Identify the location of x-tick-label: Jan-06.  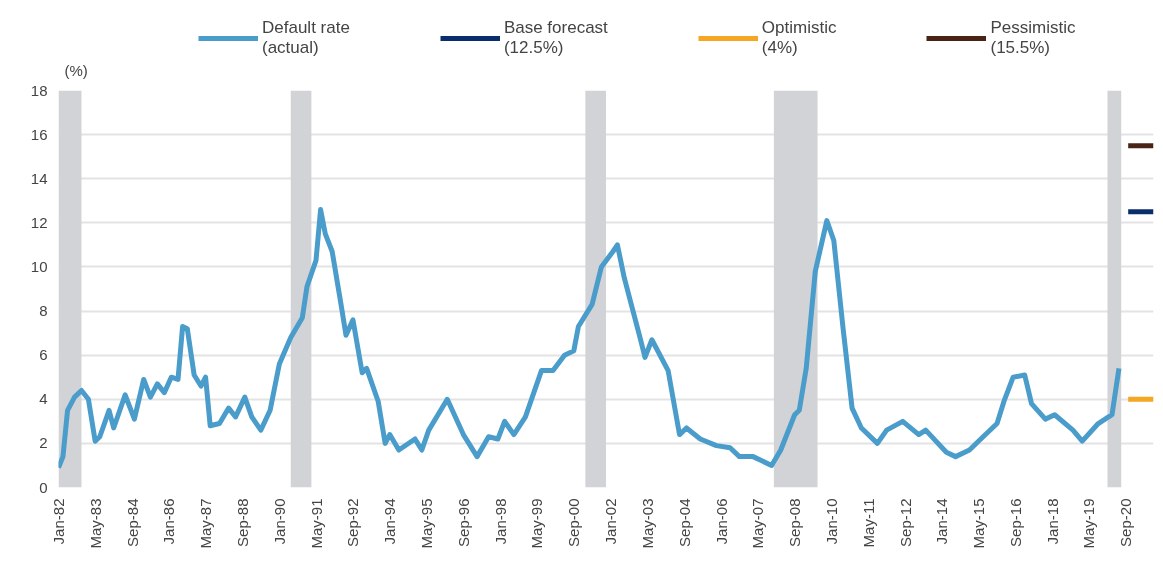
(721, 521).